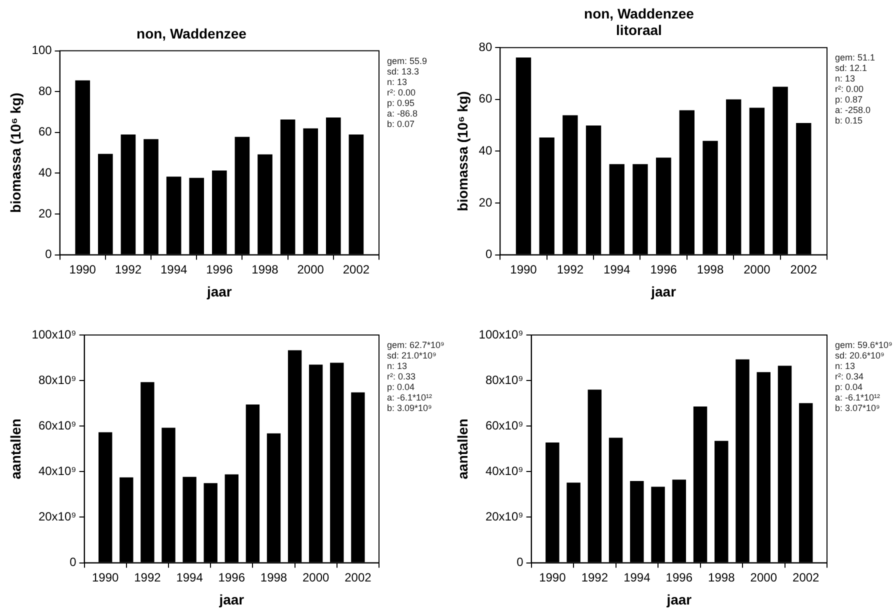 The image size is (895, 615). I want to click on text: b: 0.15, so click(849, 121).